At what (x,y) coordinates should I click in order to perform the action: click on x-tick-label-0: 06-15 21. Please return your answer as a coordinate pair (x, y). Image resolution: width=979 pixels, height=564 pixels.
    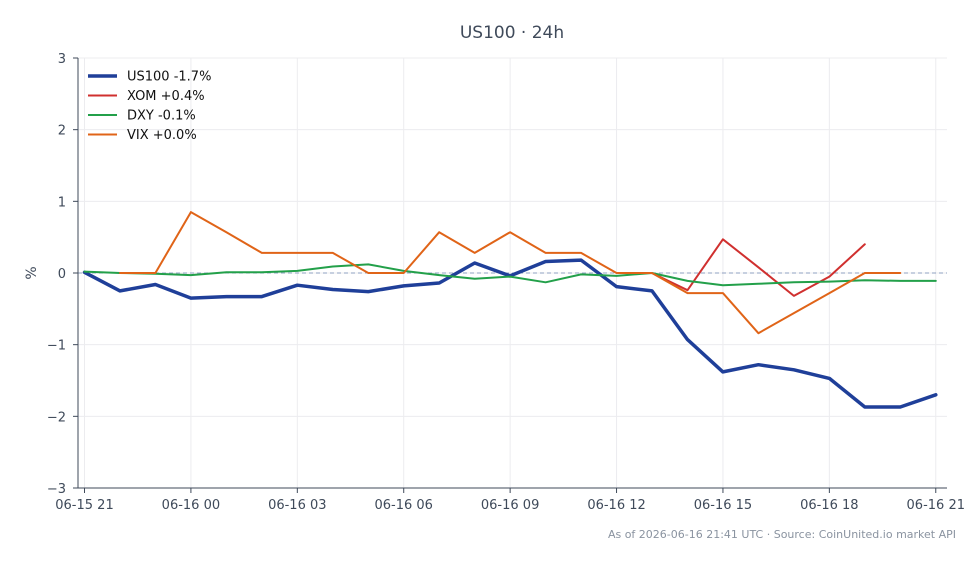
    Looking at the image, I should click on (84, 505).